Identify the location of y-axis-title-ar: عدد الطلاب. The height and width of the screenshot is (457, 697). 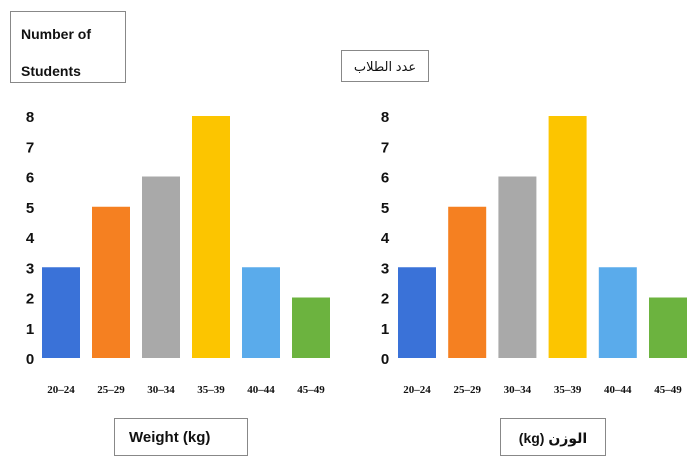
(385, 66).